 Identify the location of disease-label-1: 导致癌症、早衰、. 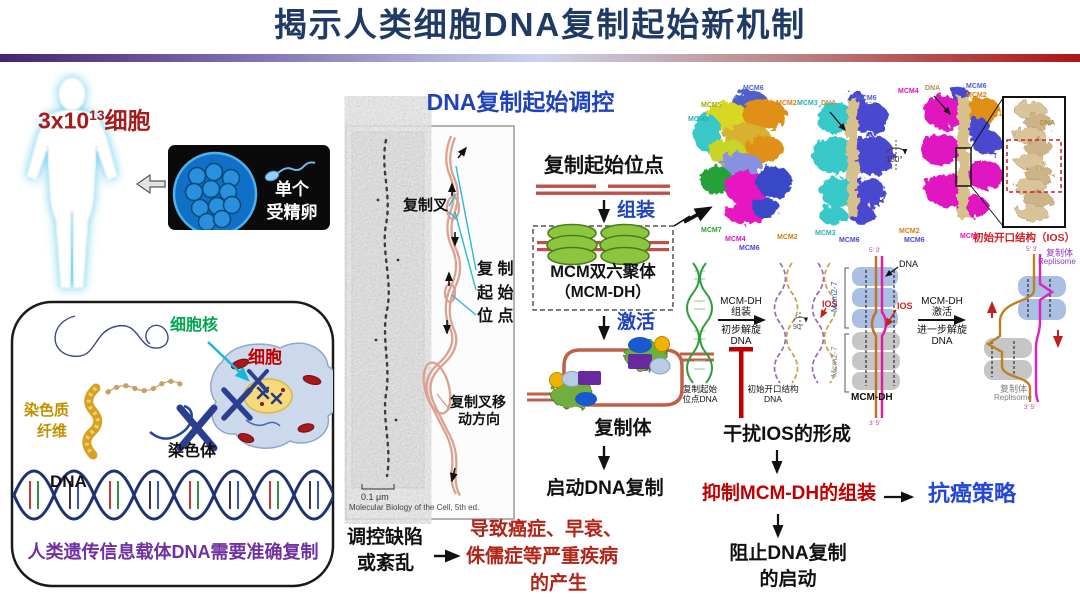
(546, 529).